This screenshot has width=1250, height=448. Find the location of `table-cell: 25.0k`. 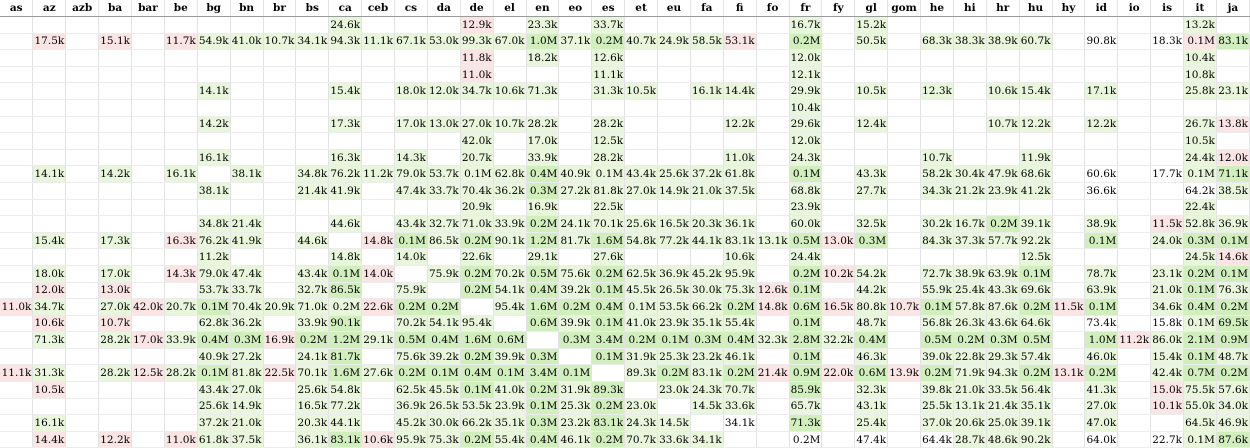

table-cell: 25.0k is located at coordinates (1003, 423).